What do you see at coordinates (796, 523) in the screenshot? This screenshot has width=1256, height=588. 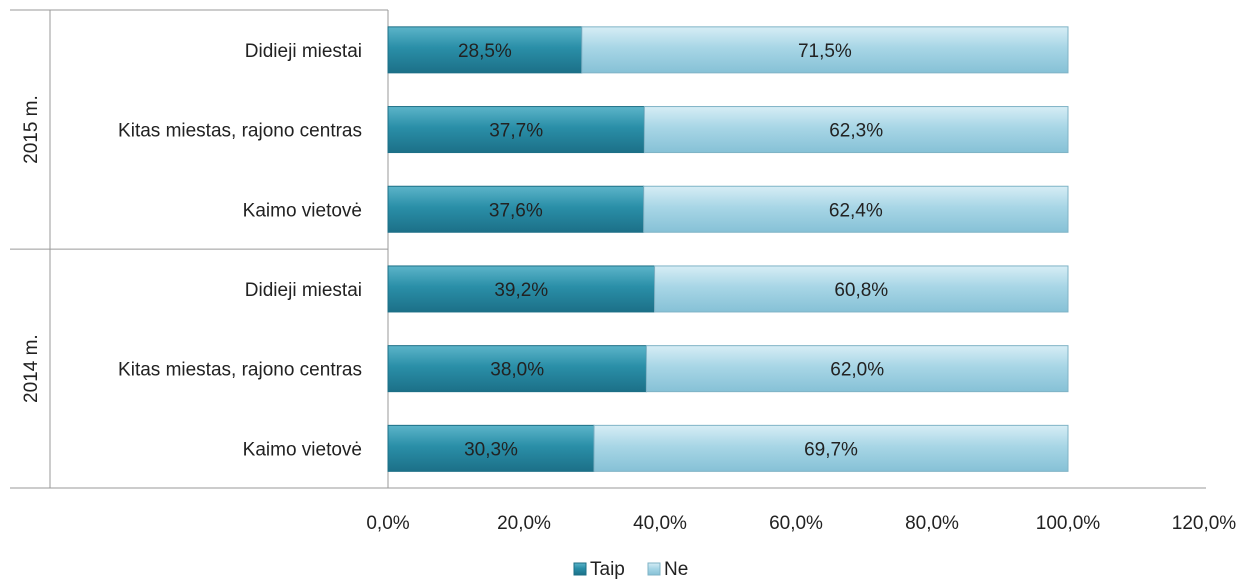 I see `x-tick-label: 60,0%` at bounding box center [796, 523].